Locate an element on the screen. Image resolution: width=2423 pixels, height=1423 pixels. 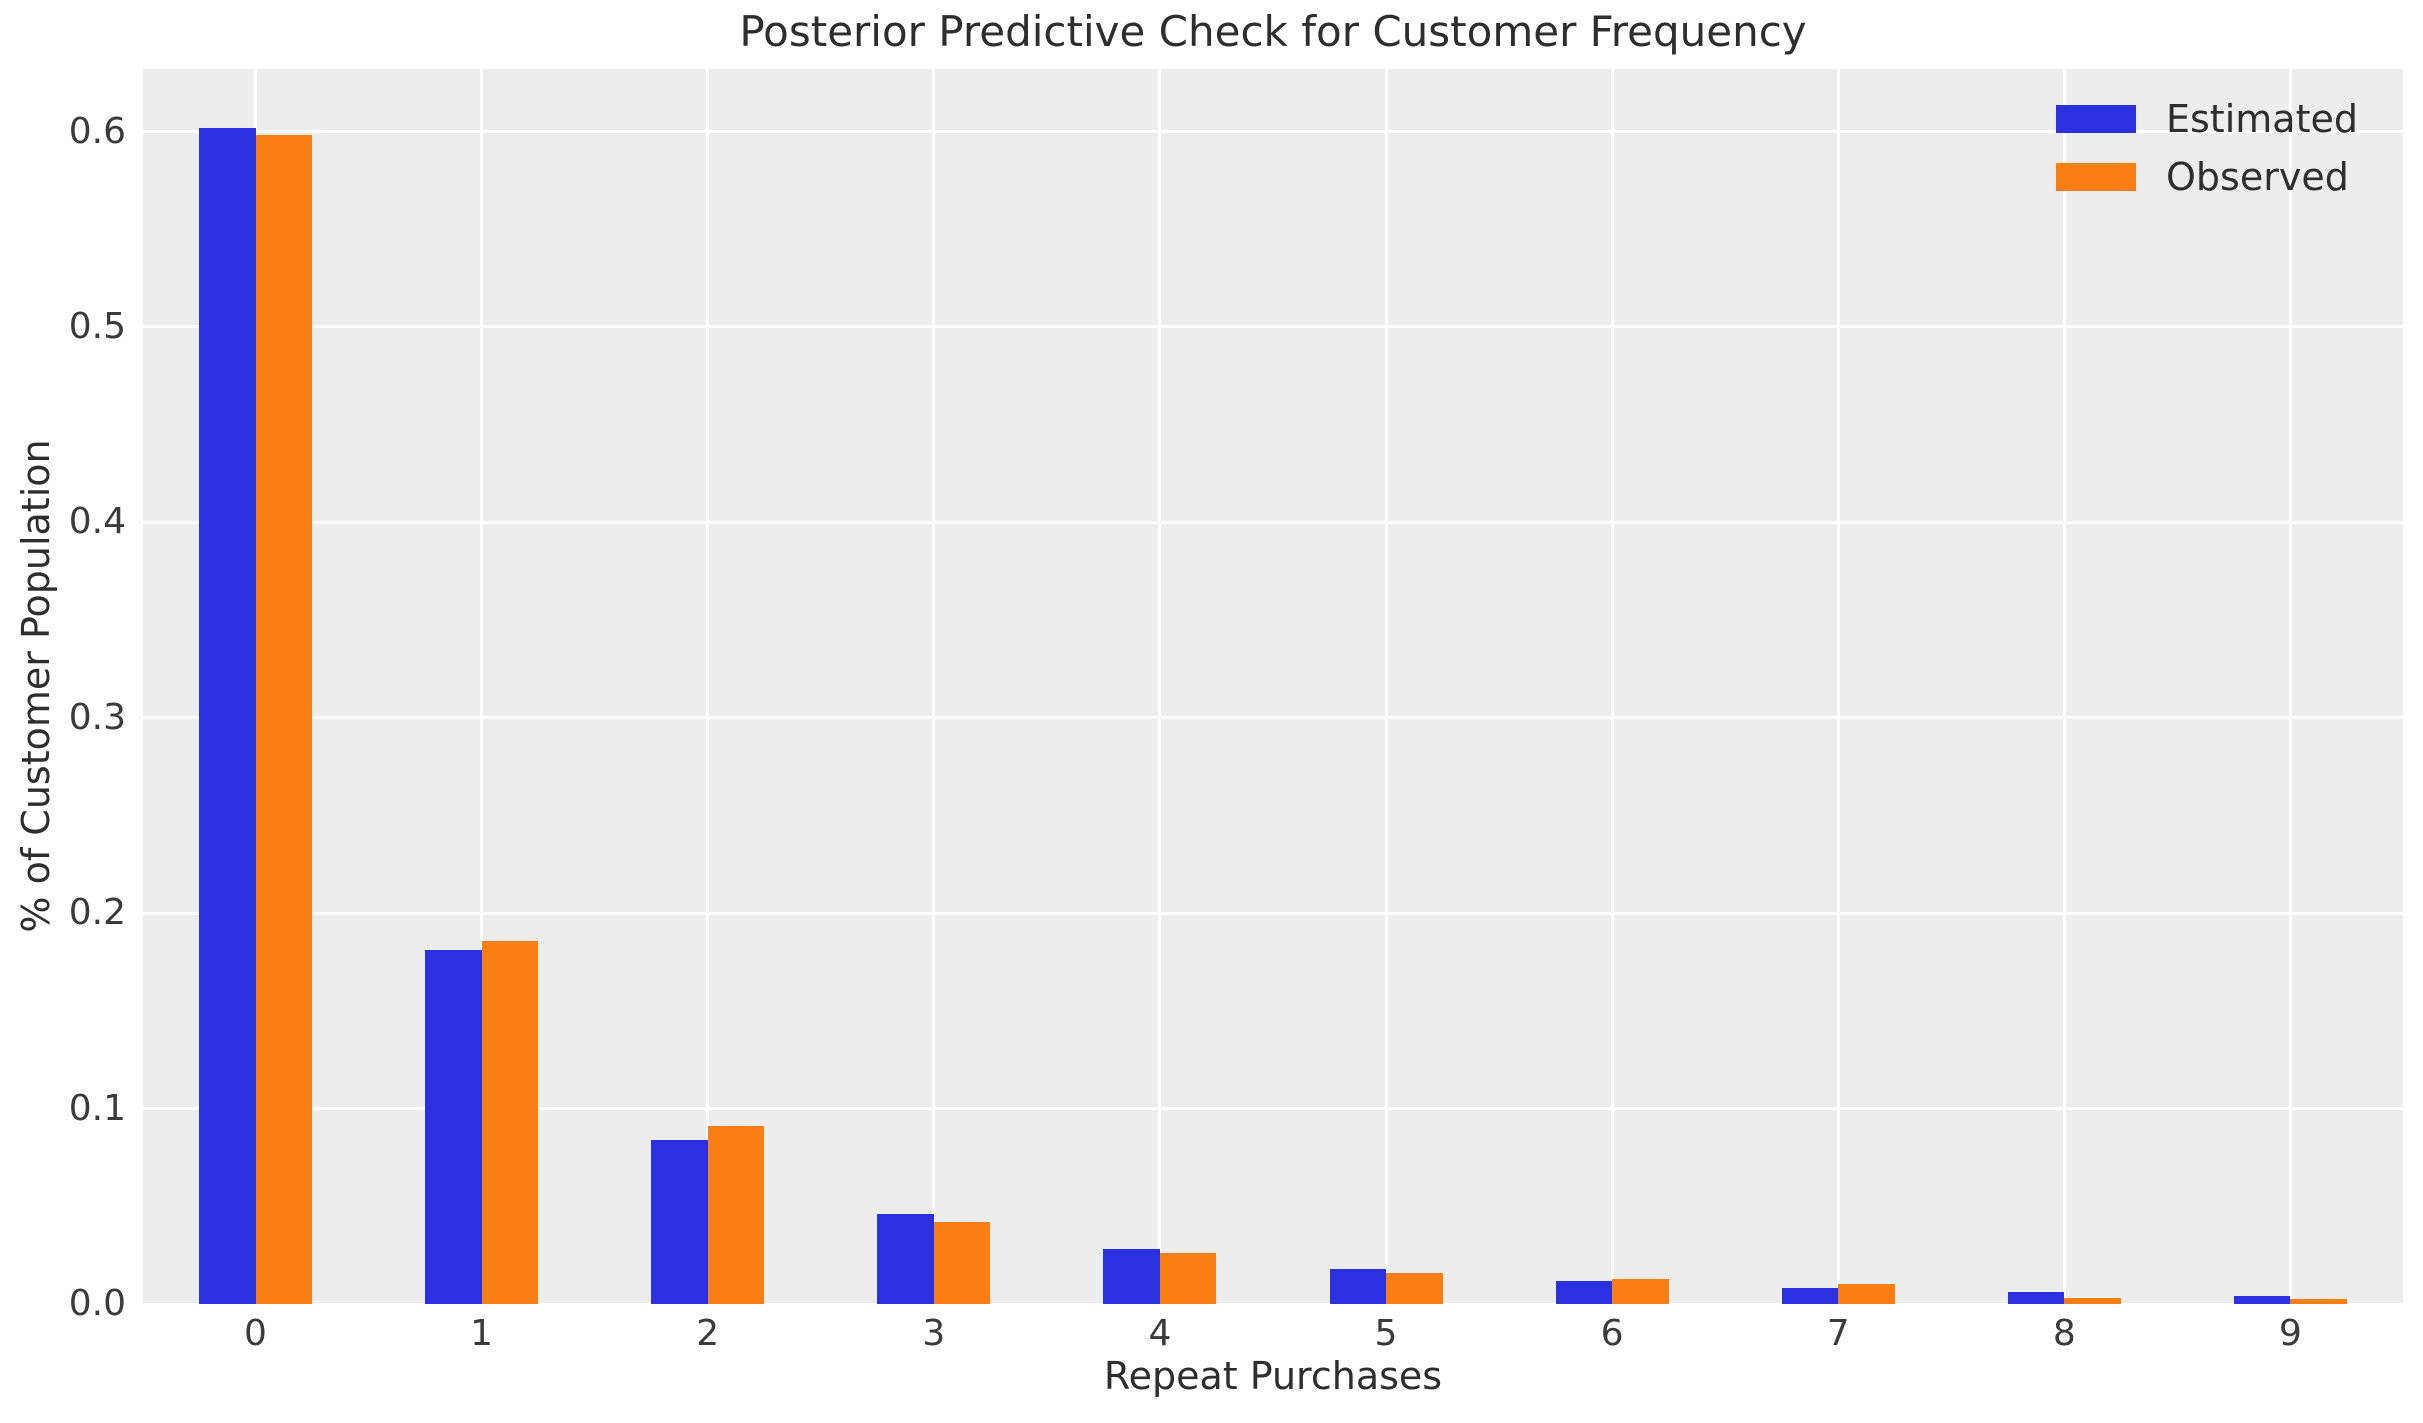
x-tick-label: 0 is located at coordinates (255, 1333).